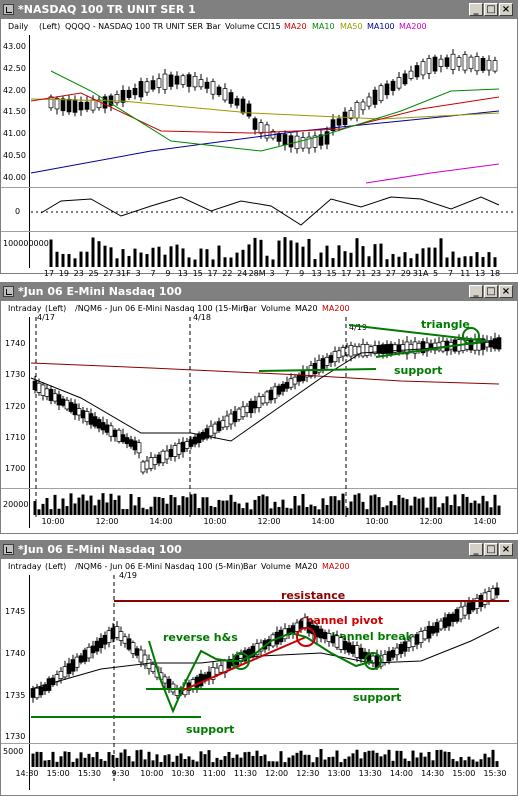 The image size is (518, 796). I want to click on ma50-label: MA50, so click(351, 26).